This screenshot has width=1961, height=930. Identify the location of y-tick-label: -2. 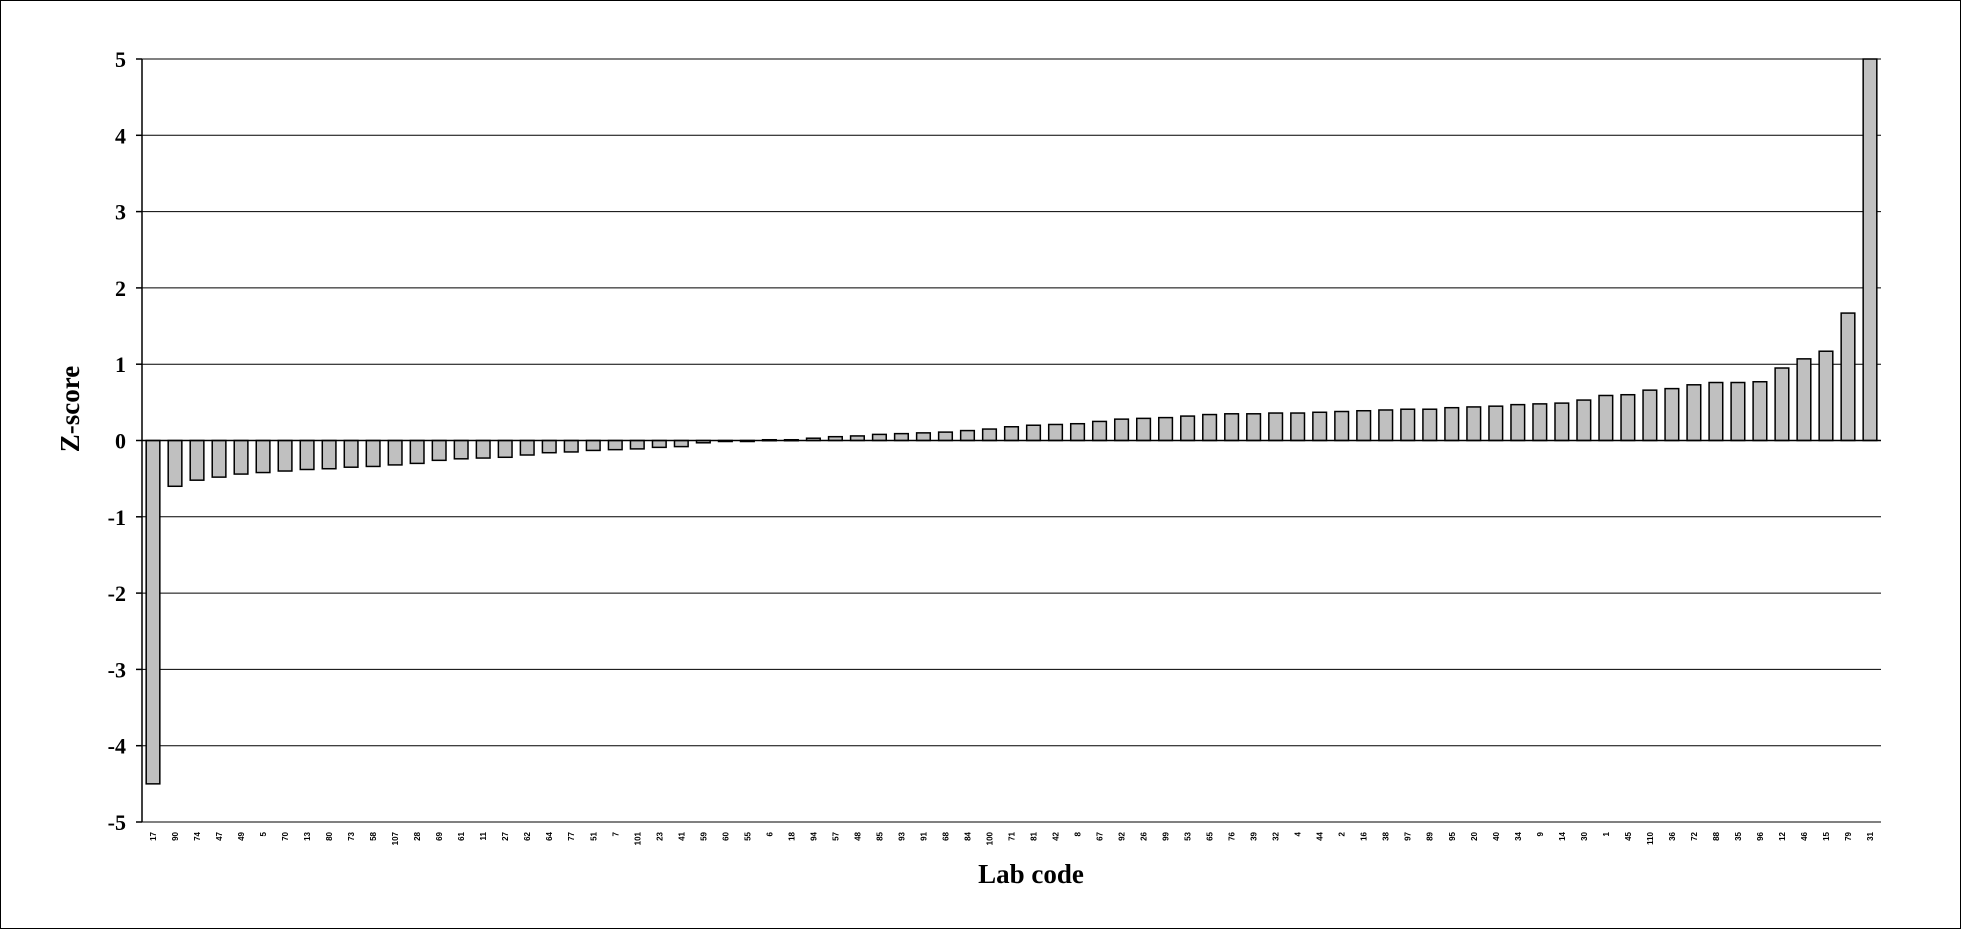
(117, 593).